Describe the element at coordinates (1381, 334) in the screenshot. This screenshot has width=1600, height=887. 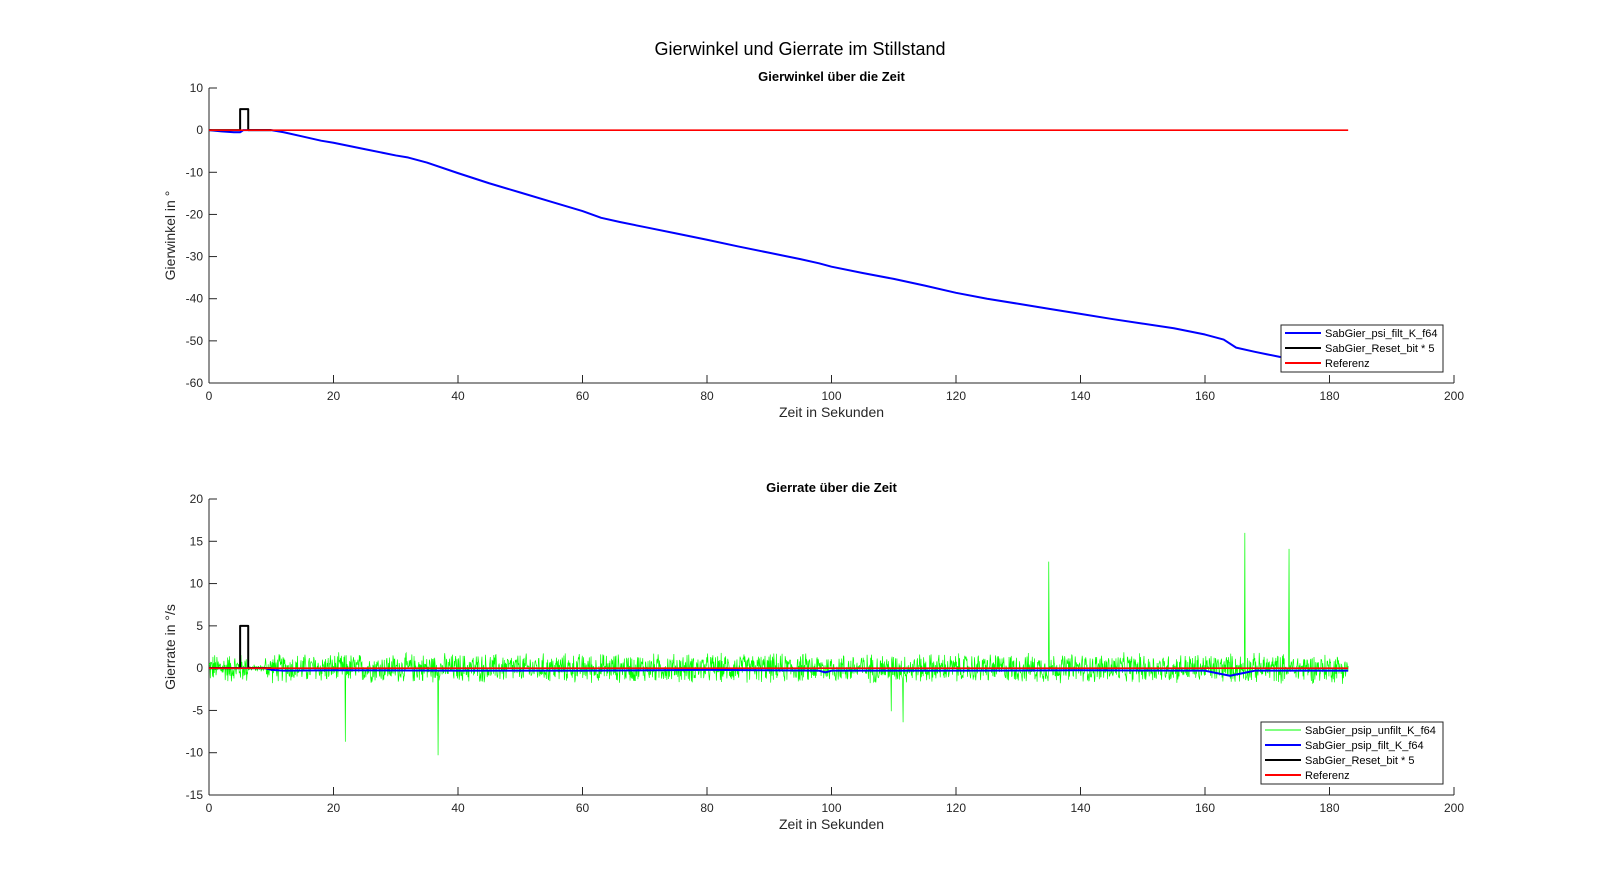
I see `legend-entry: SabGier_psi_filt_K_f64` at that location.